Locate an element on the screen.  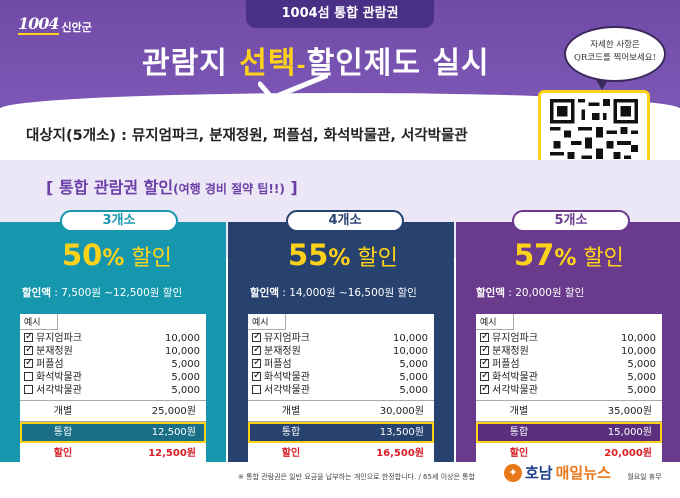
tip-paren: (여행 경비 절약 팁!!) is located at coordinates (229, 189).